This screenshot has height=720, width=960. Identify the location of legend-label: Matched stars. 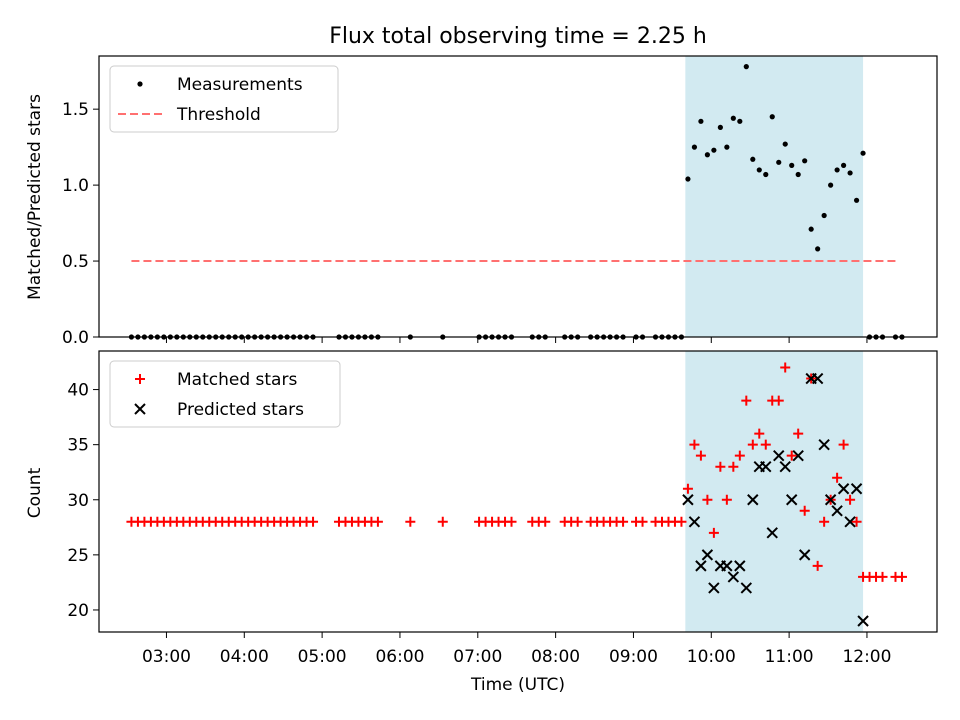
(237, 380).